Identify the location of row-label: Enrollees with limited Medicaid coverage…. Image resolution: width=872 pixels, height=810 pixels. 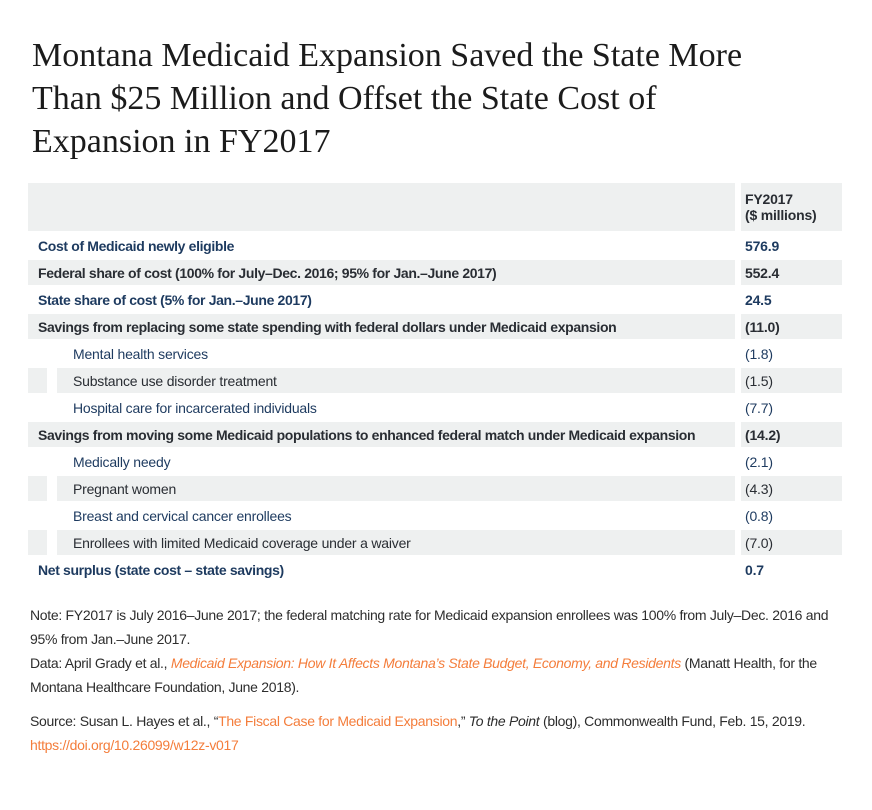
(396, 542).